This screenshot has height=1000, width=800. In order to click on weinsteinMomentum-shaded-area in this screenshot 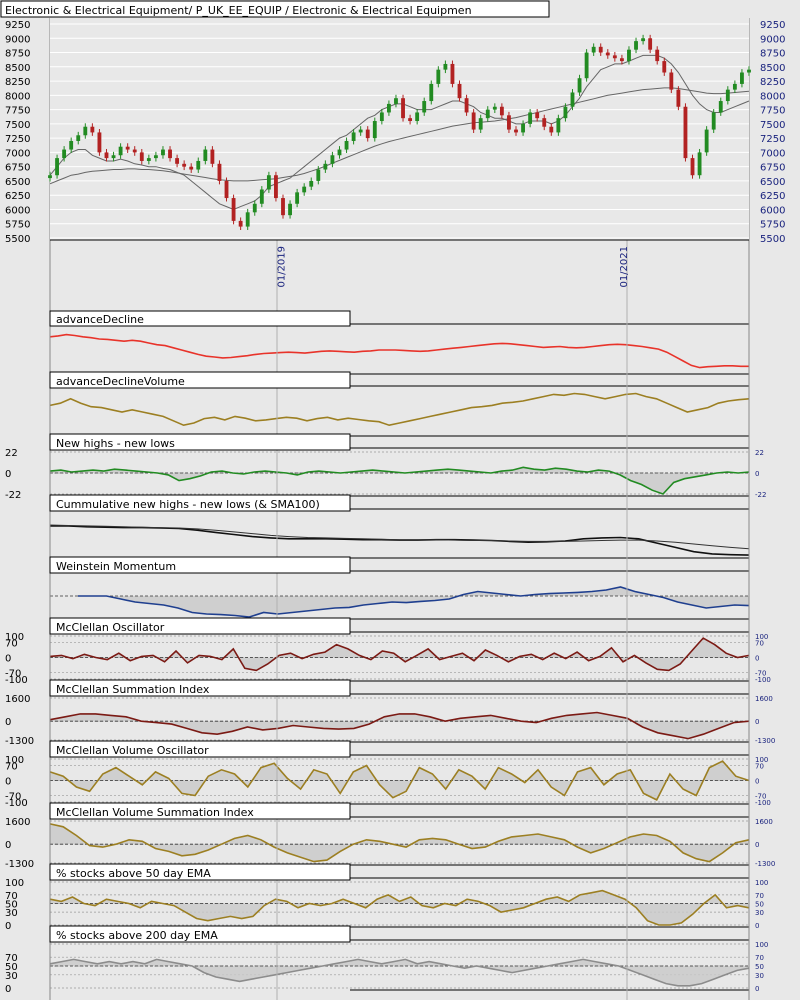, I will do `click(413, 602)`.